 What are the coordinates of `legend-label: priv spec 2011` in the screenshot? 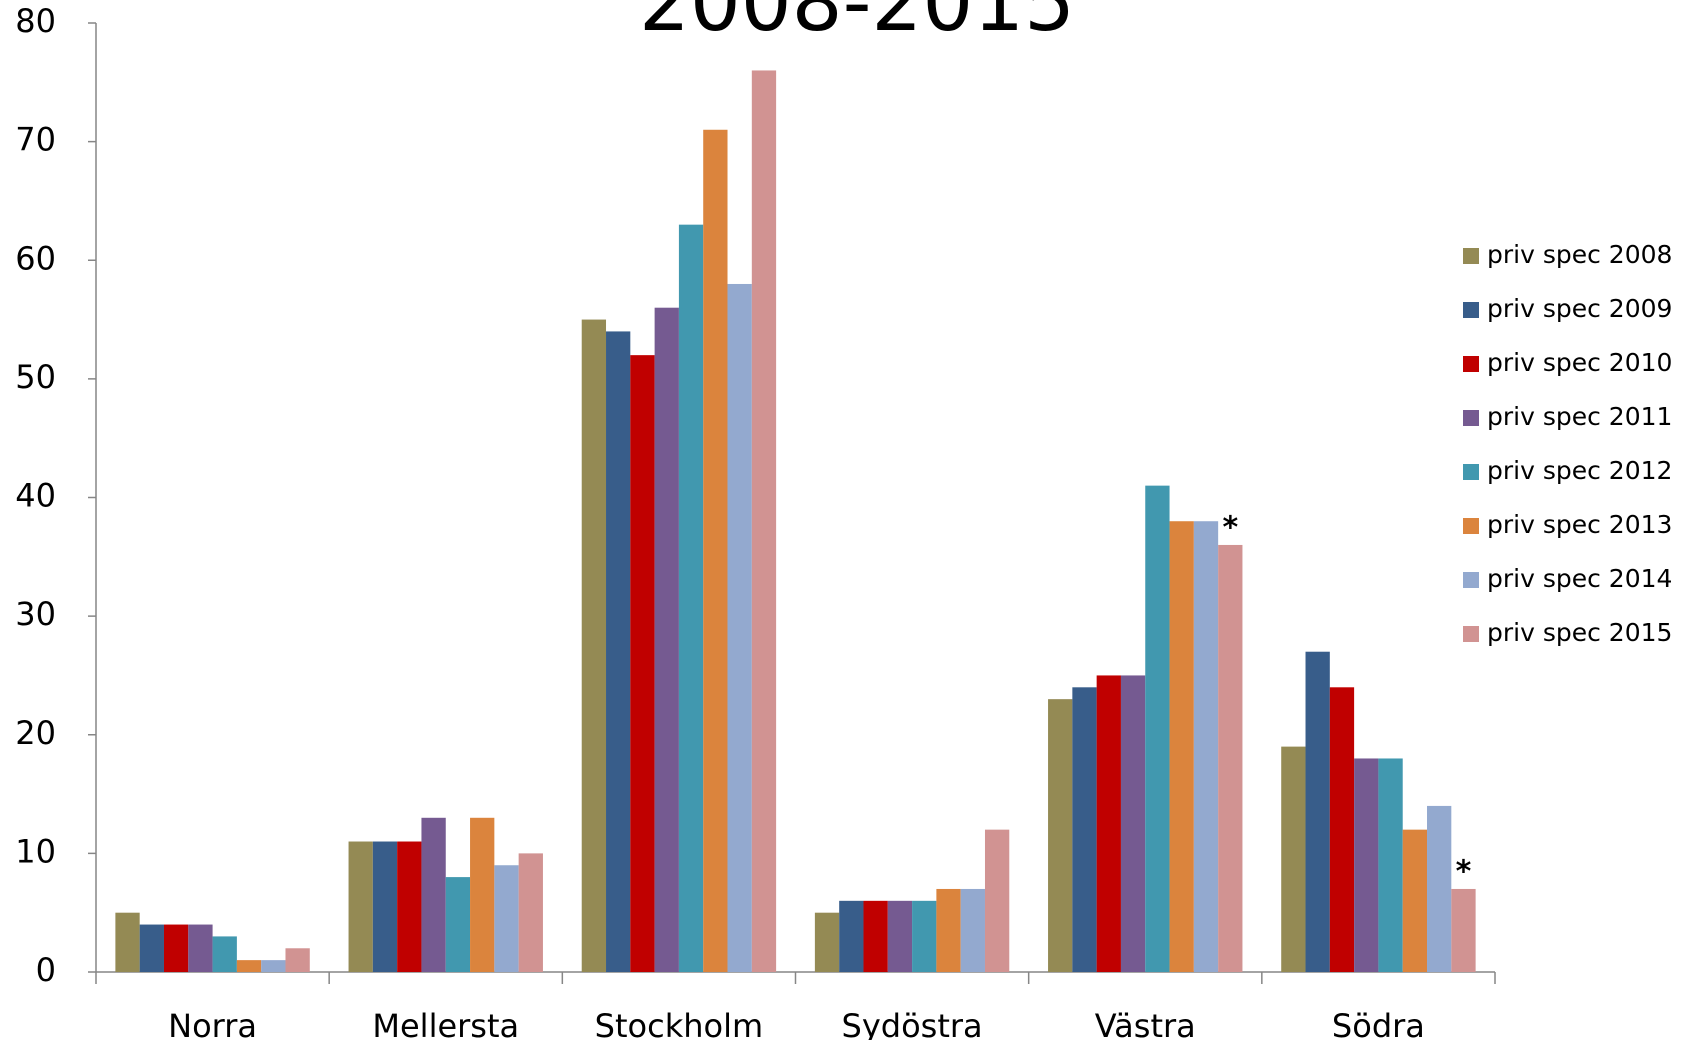 It's located at (1579, 416).